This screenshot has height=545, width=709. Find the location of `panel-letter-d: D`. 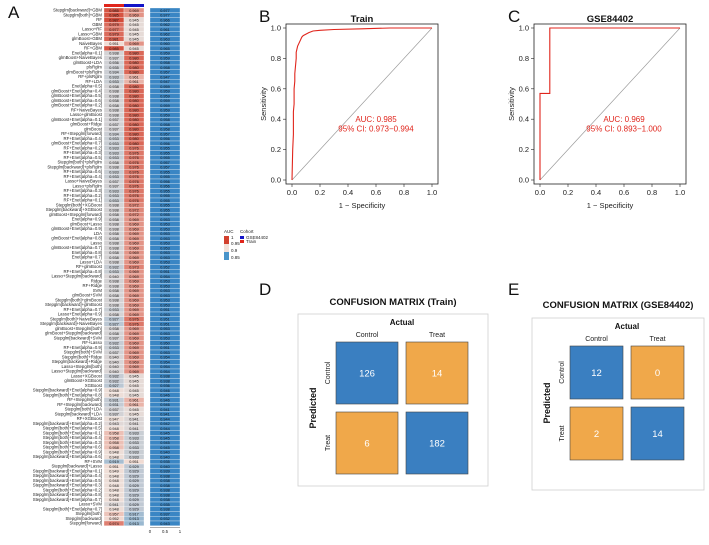

panel-letter-d: D is located at coordinates (265, 289).